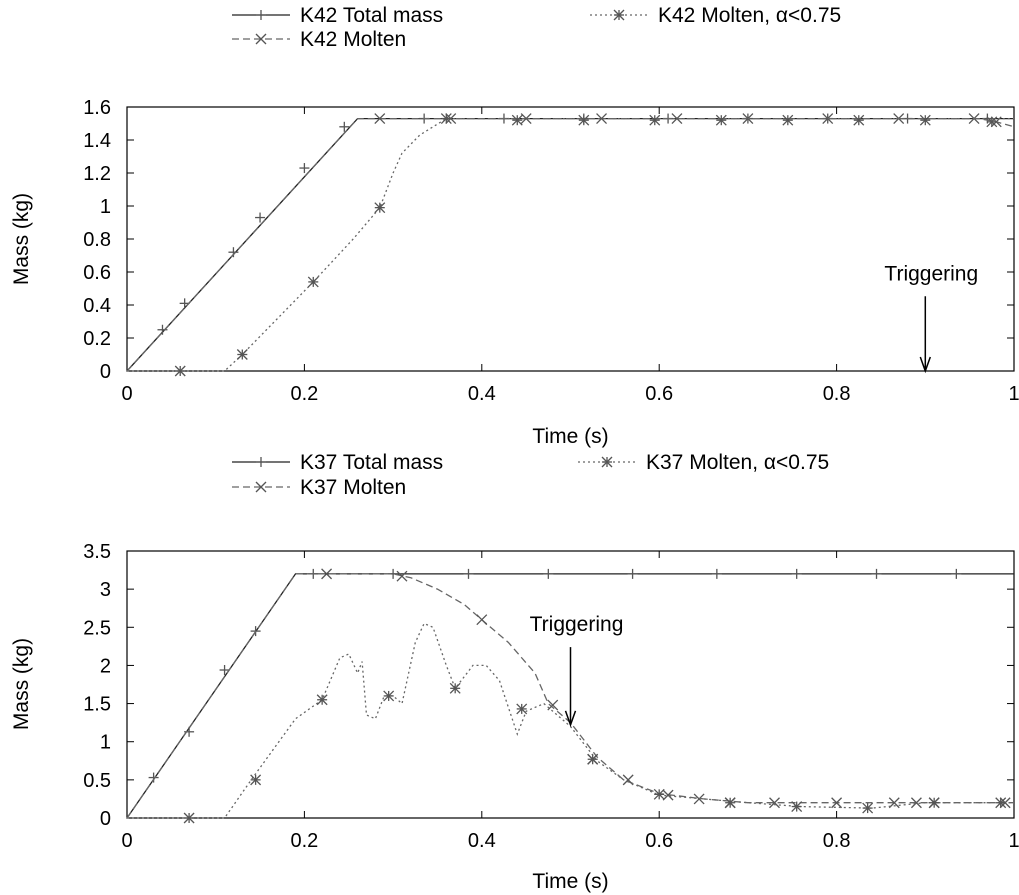 The width and height of the screenshot is (1019, 895). What do you see at coordinates (97, 141) in the screenshot?
I see `y-tick-label: 1.4` at bounding box center [97, 141].